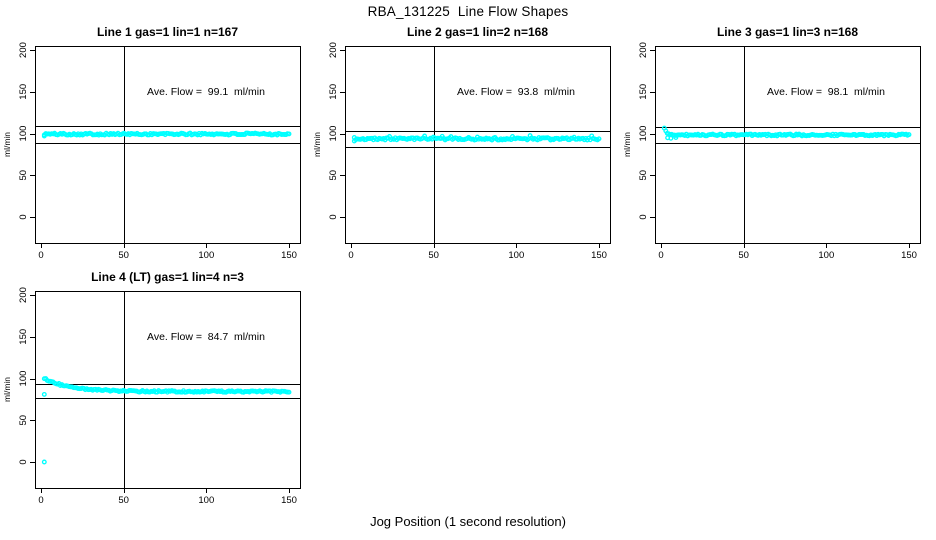 The width and height of the screenshot is (936, 540). What do you see at coordinates (167, 32) in the screenshot?
I see `plot-1-title: Line 1 gas=1 lin=1 n=167` at bounding box center [167, 32].